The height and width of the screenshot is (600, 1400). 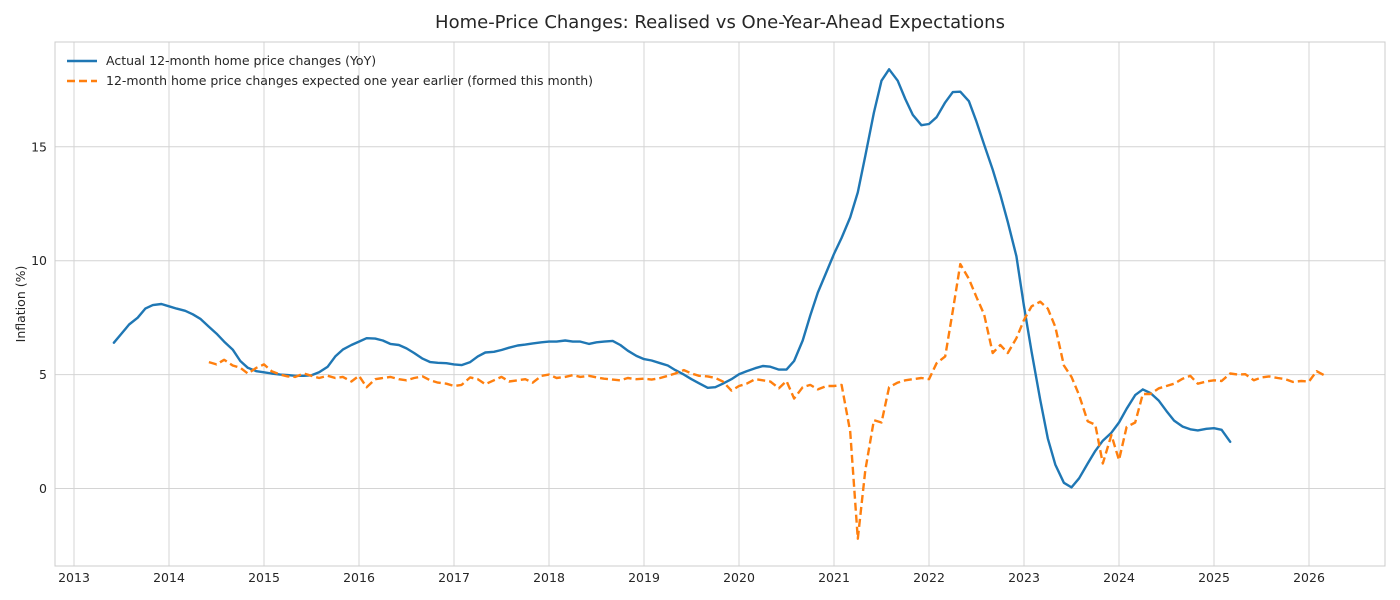 I want to click on x-tick-label: 2022, so click(x=929, y=577).